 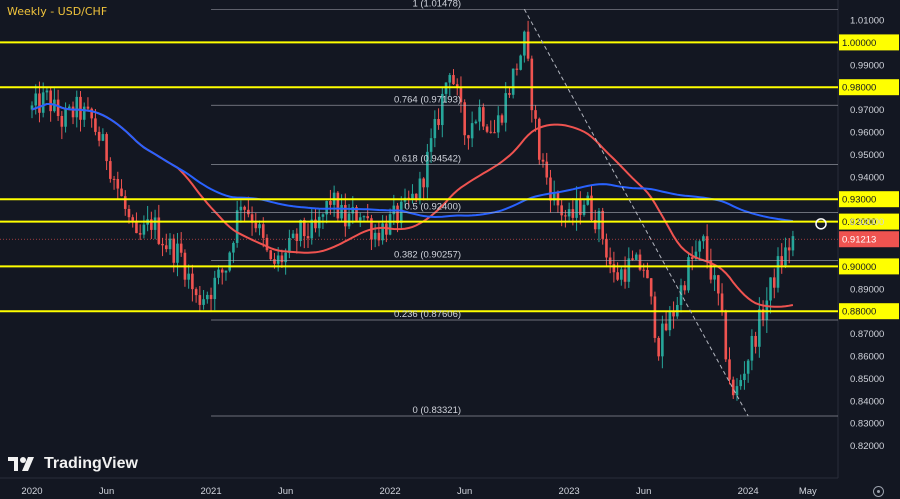 I want to click on y-tick-label: 0.92000, so click(x=867, y=222).